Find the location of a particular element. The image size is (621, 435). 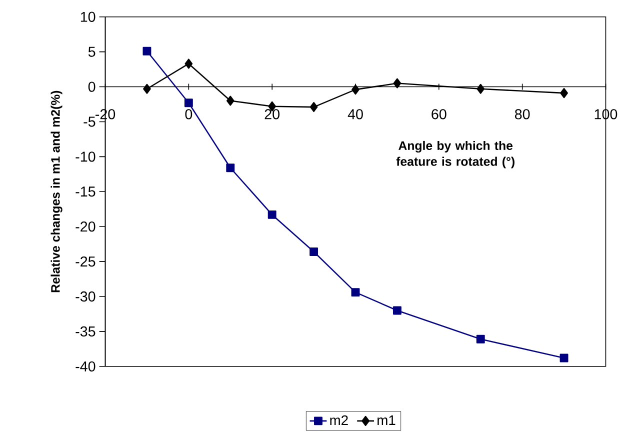

y-tick-label: -15 is located at coordinates (86, 191).